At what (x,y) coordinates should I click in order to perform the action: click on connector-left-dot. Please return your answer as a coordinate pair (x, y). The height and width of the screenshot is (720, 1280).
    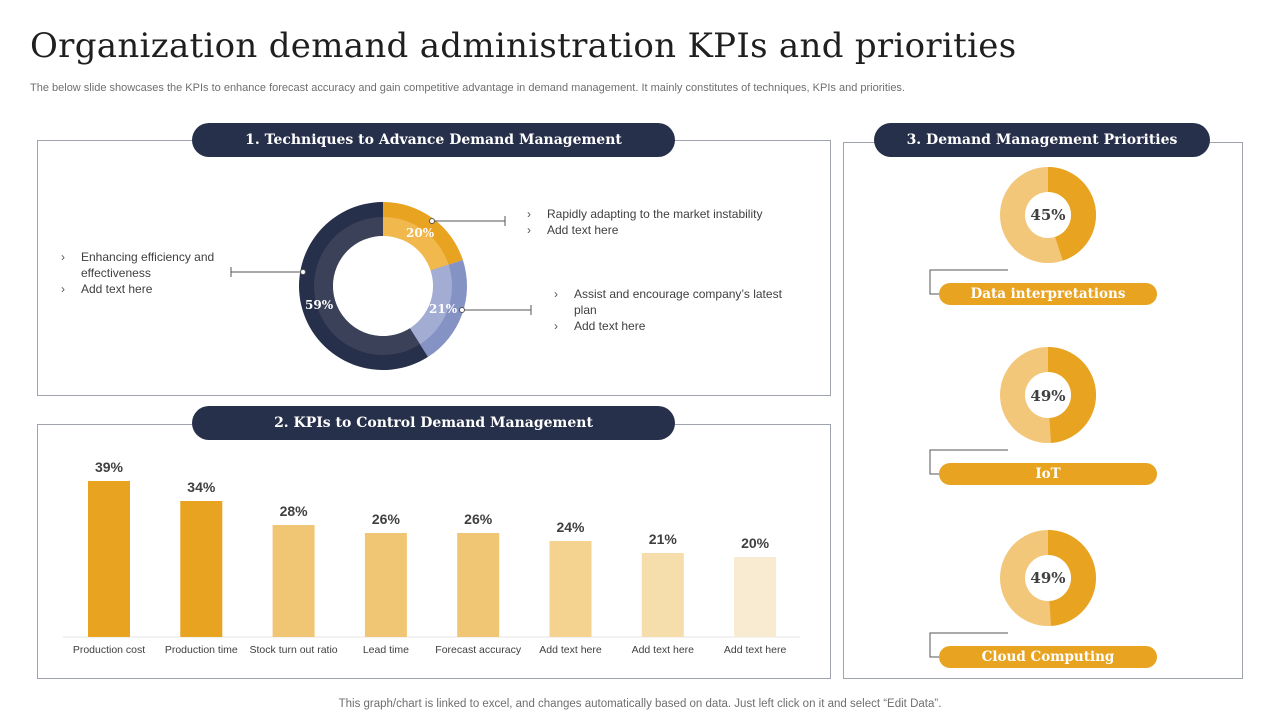
    Looking at the image, I should click on (303, 272).